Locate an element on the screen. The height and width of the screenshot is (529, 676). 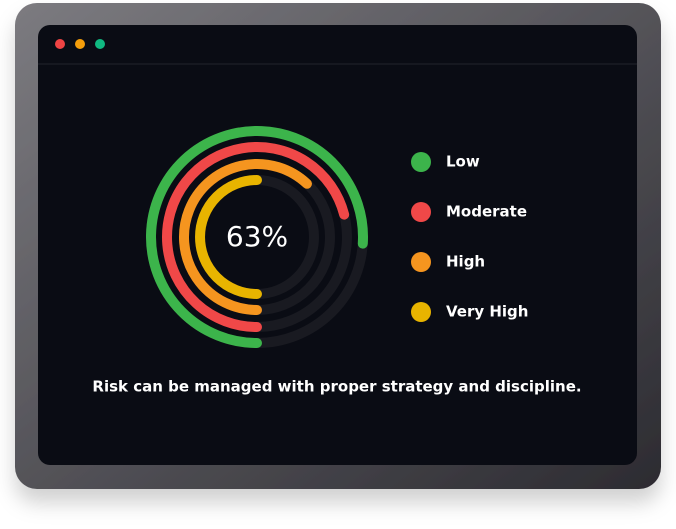
legend-label: High is located at coordinates (465, 262).